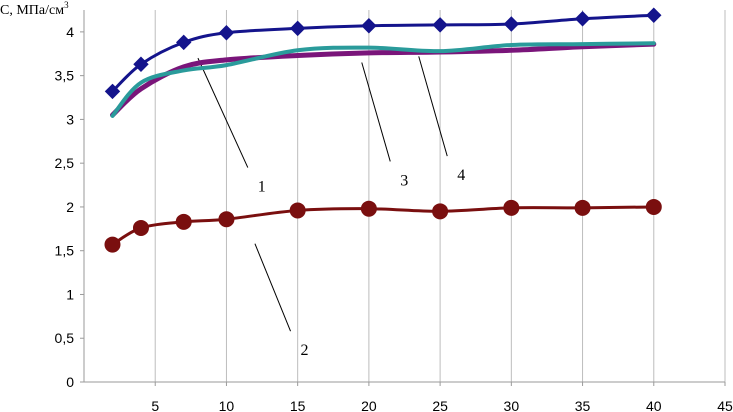 The image size is (733, 412). Describe the element at coordinates (440, 405) in the screenshot. I see `x-tick-label: 25` at that location.